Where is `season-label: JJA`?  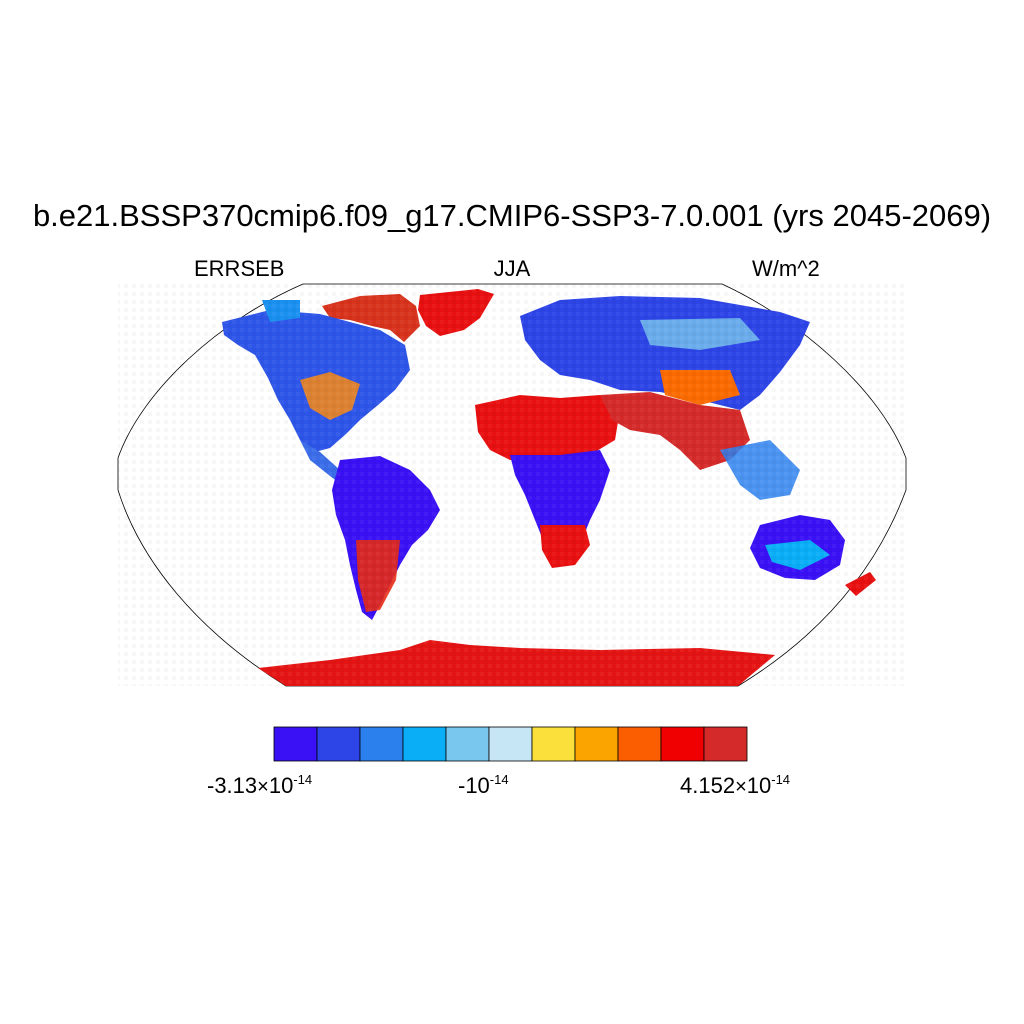
season-label: JJA is located at coordinates (512, 268).